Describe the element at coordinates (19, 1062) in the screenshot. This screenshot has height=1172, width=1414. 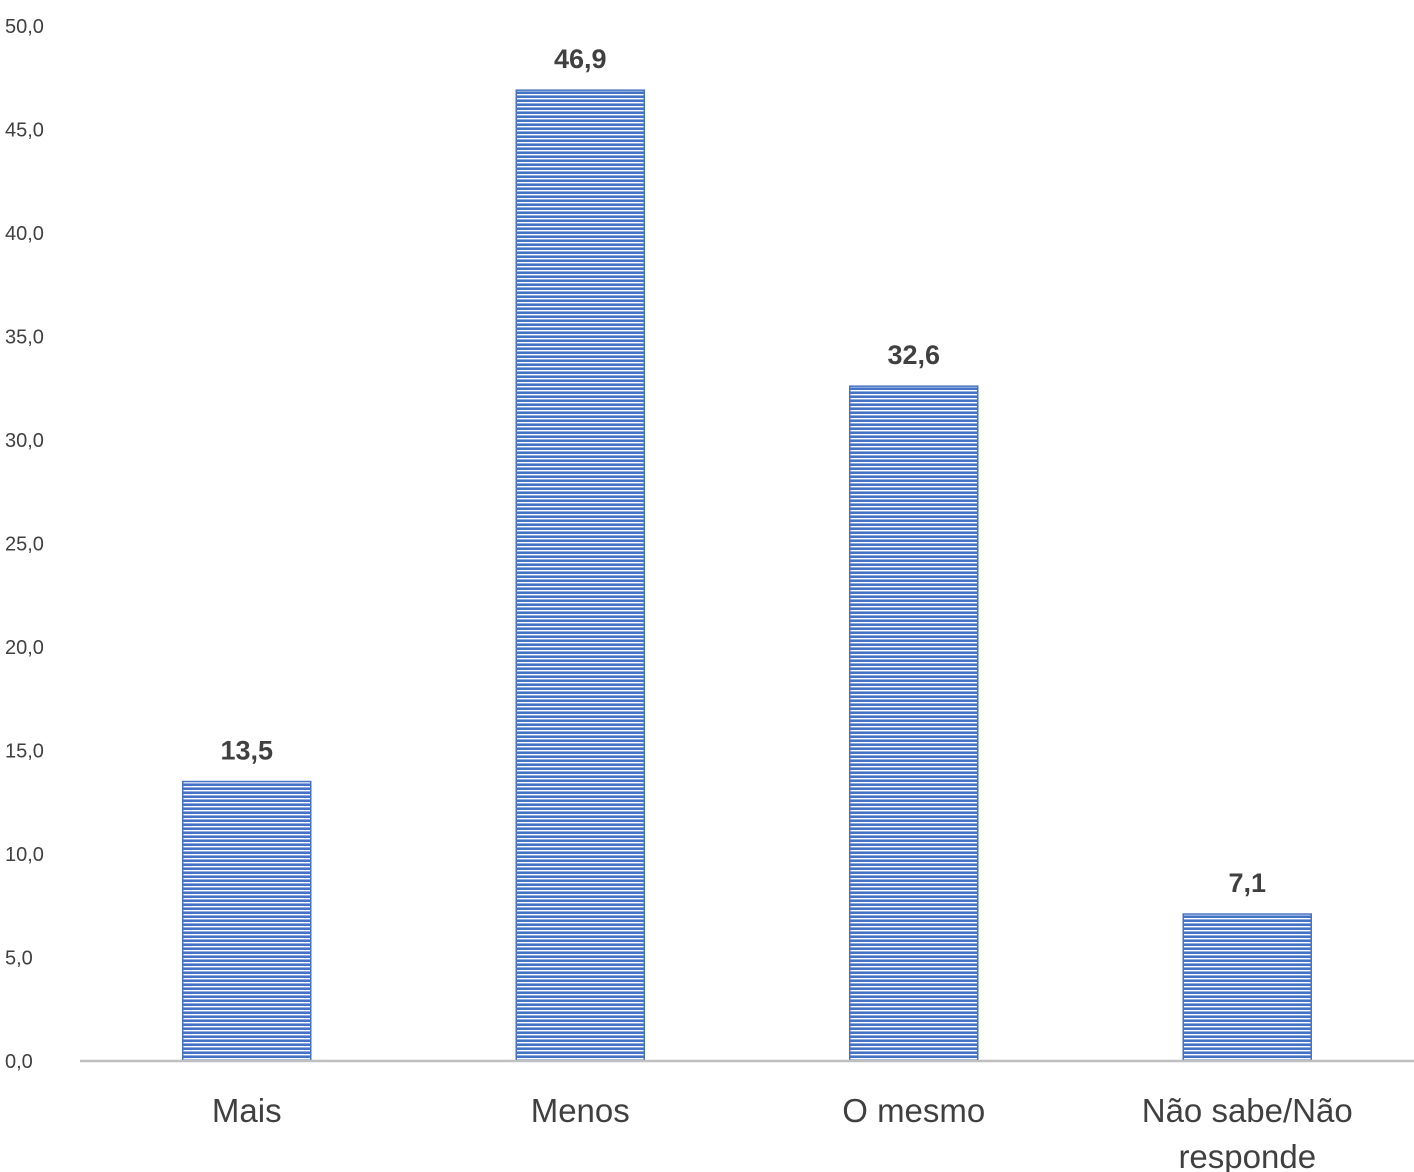
I see `y-tick-label: 0,0` at that location.